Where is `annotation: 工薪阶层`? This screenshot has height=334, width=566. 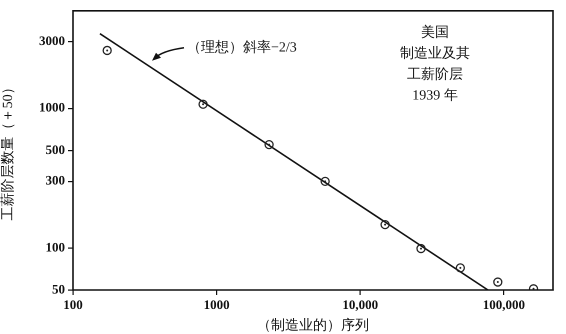
annotation: 工薪阶层 is located at coordinates (435, 74).